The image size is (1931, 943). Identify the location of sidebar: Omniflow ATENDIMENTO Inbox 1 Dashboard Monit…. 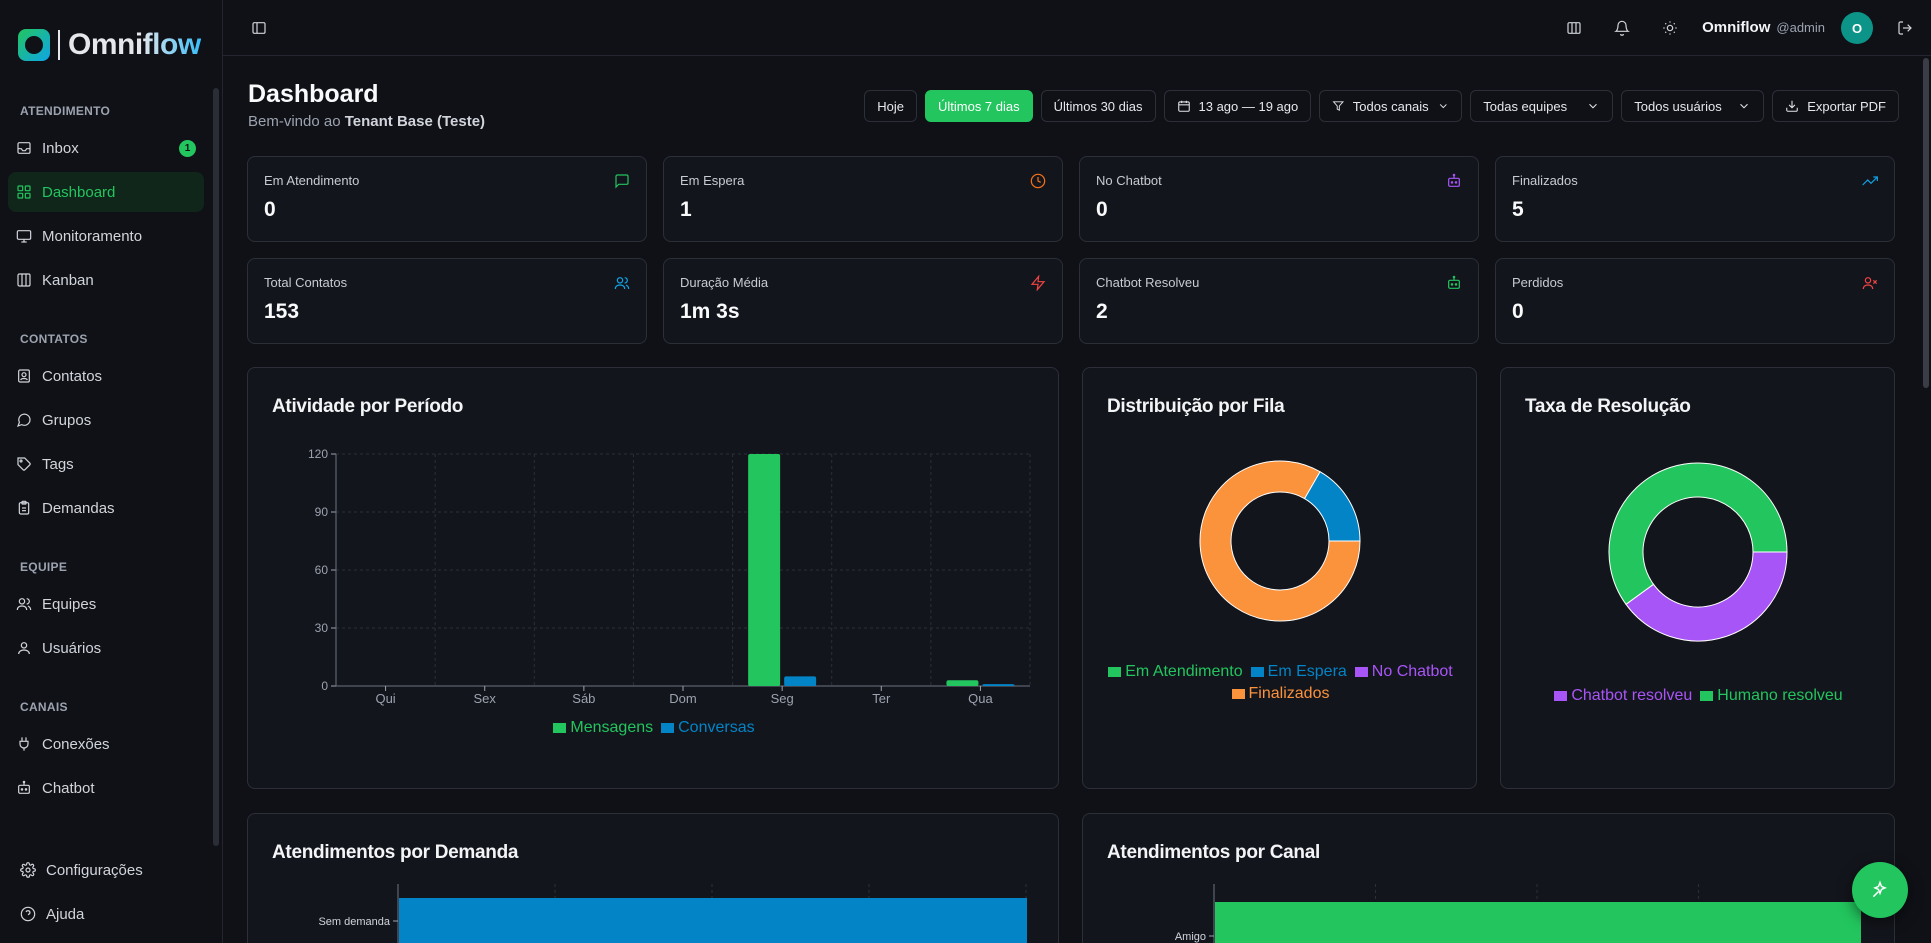
(111, 471).